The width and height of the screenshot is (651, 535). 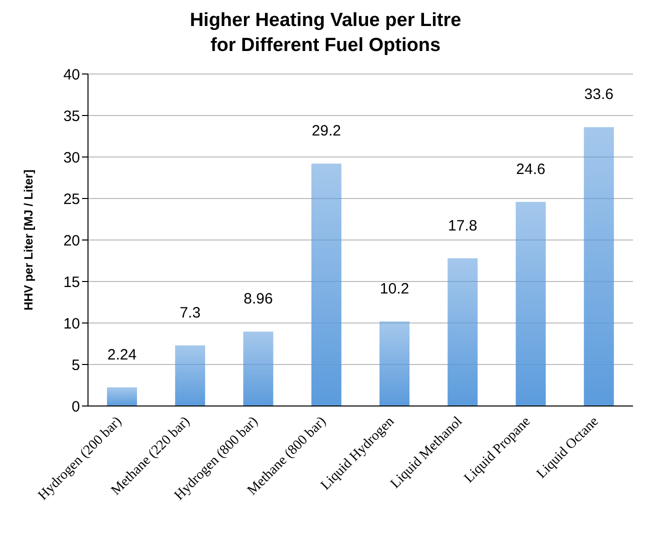 I want to click on y-tick-label: 30, so click(x=71, y=157).